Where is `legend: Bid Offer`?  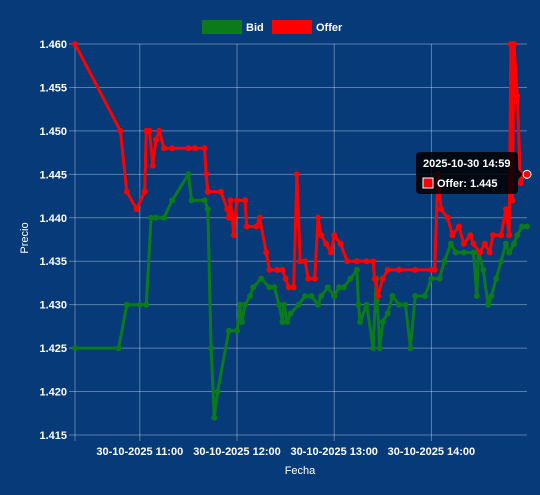 legend: Bid Offer is located at coordinates (272, 27).